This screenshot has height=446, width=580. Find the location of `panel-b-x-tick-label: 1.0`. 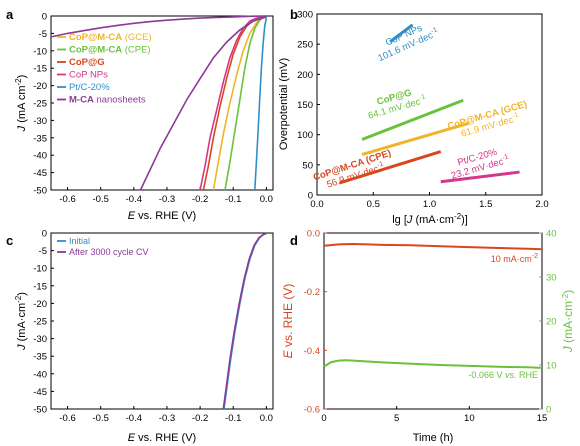

panel-b-x-tick-label: 1.0 is located at coordinates (429, 204).